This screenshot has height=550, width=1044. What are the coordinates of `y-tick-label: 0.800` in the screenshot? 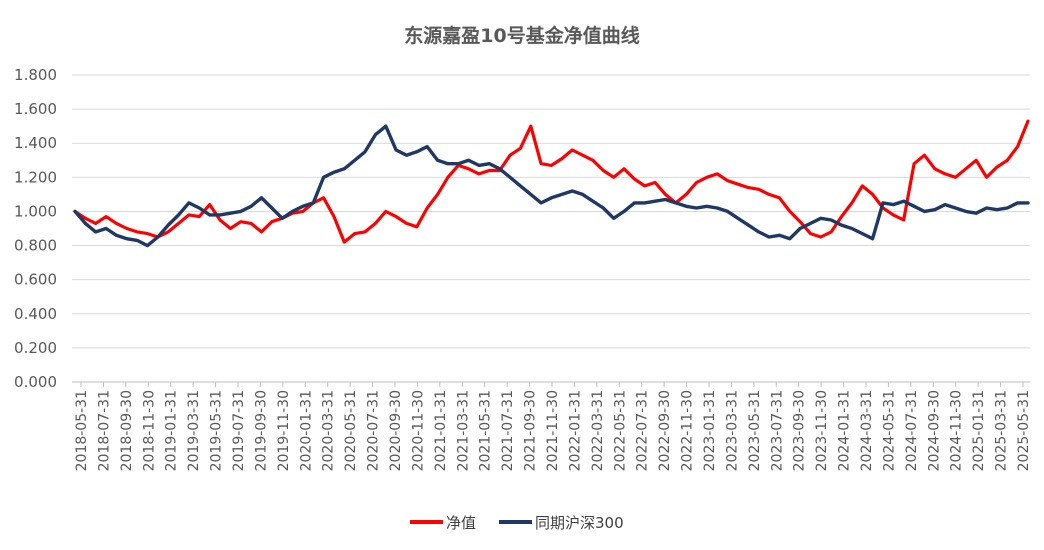 It's located at (35, 246).